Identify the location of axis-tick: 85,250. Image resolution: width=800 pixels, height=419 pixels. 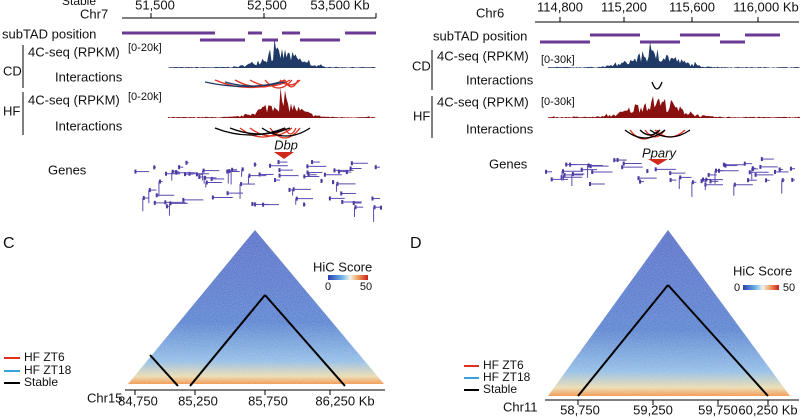
(198, 400).